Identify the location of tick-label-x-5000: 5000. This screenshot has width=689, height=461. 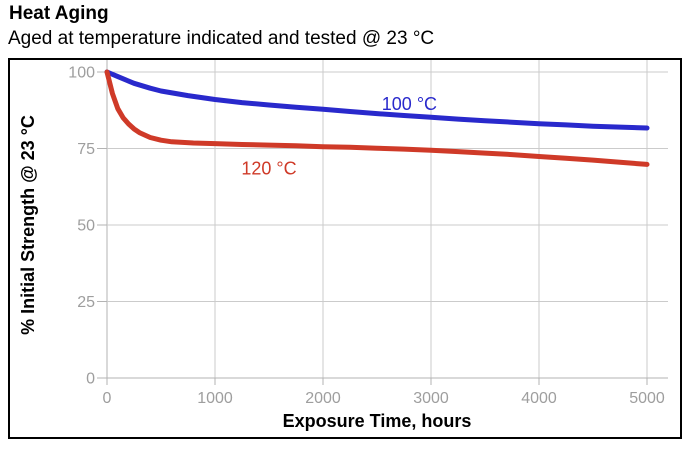
(647, 398).